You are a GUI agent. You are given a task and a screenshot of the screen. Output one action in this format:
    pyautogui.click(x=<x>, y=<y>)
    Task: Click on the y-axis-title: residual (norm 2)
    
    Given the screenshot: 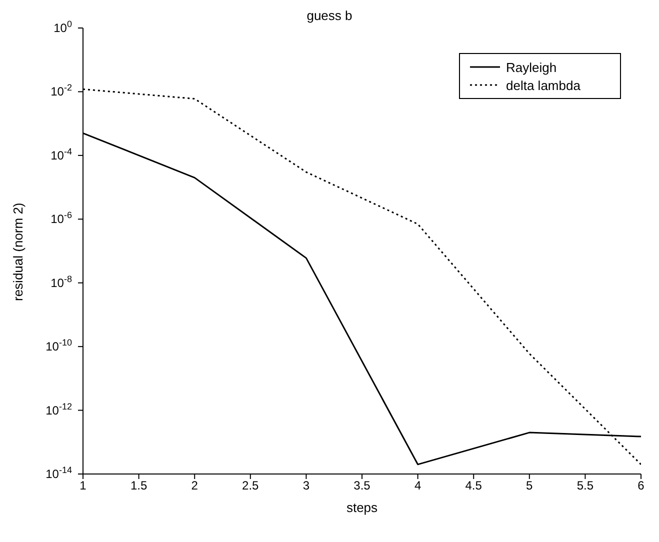 What is the action you would take?
    pyautogui.click(x=18, y=251)
    